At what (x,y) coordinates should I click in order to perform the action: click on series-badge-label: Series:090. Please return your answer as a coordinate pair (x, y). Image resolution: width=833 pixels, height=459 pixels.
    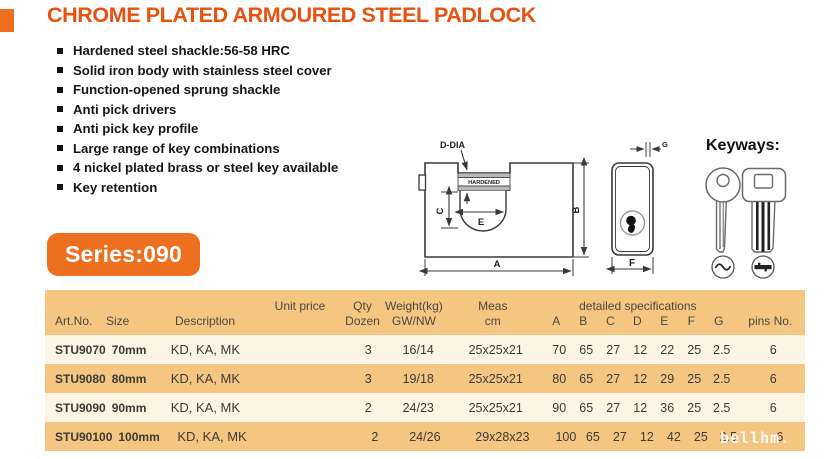
    Looking at the image, I should click on (123, 254).